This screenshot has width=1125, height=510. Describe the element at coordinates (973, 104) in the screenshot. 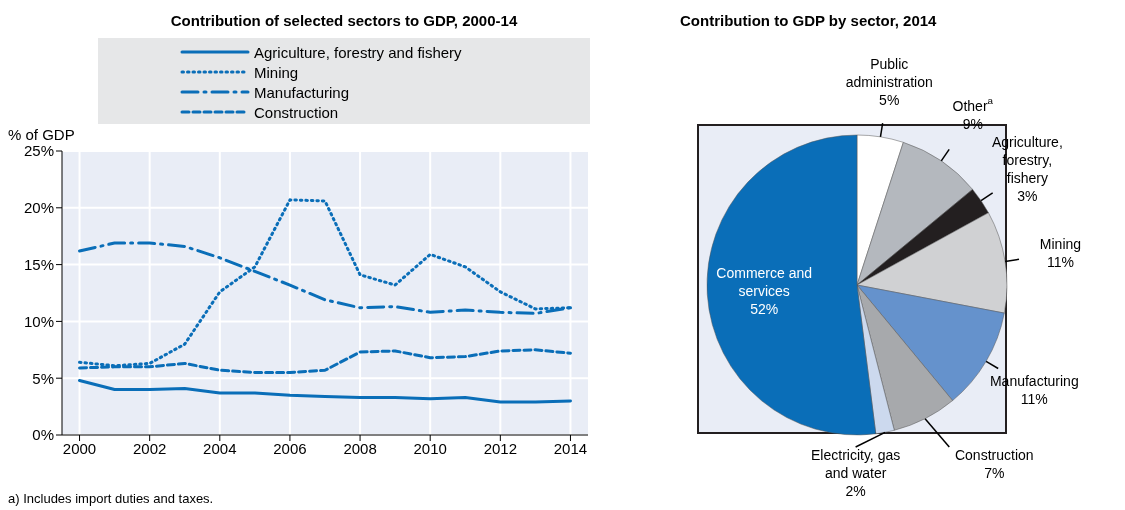

I see `slice-label: Other$^{a}$` at that location.